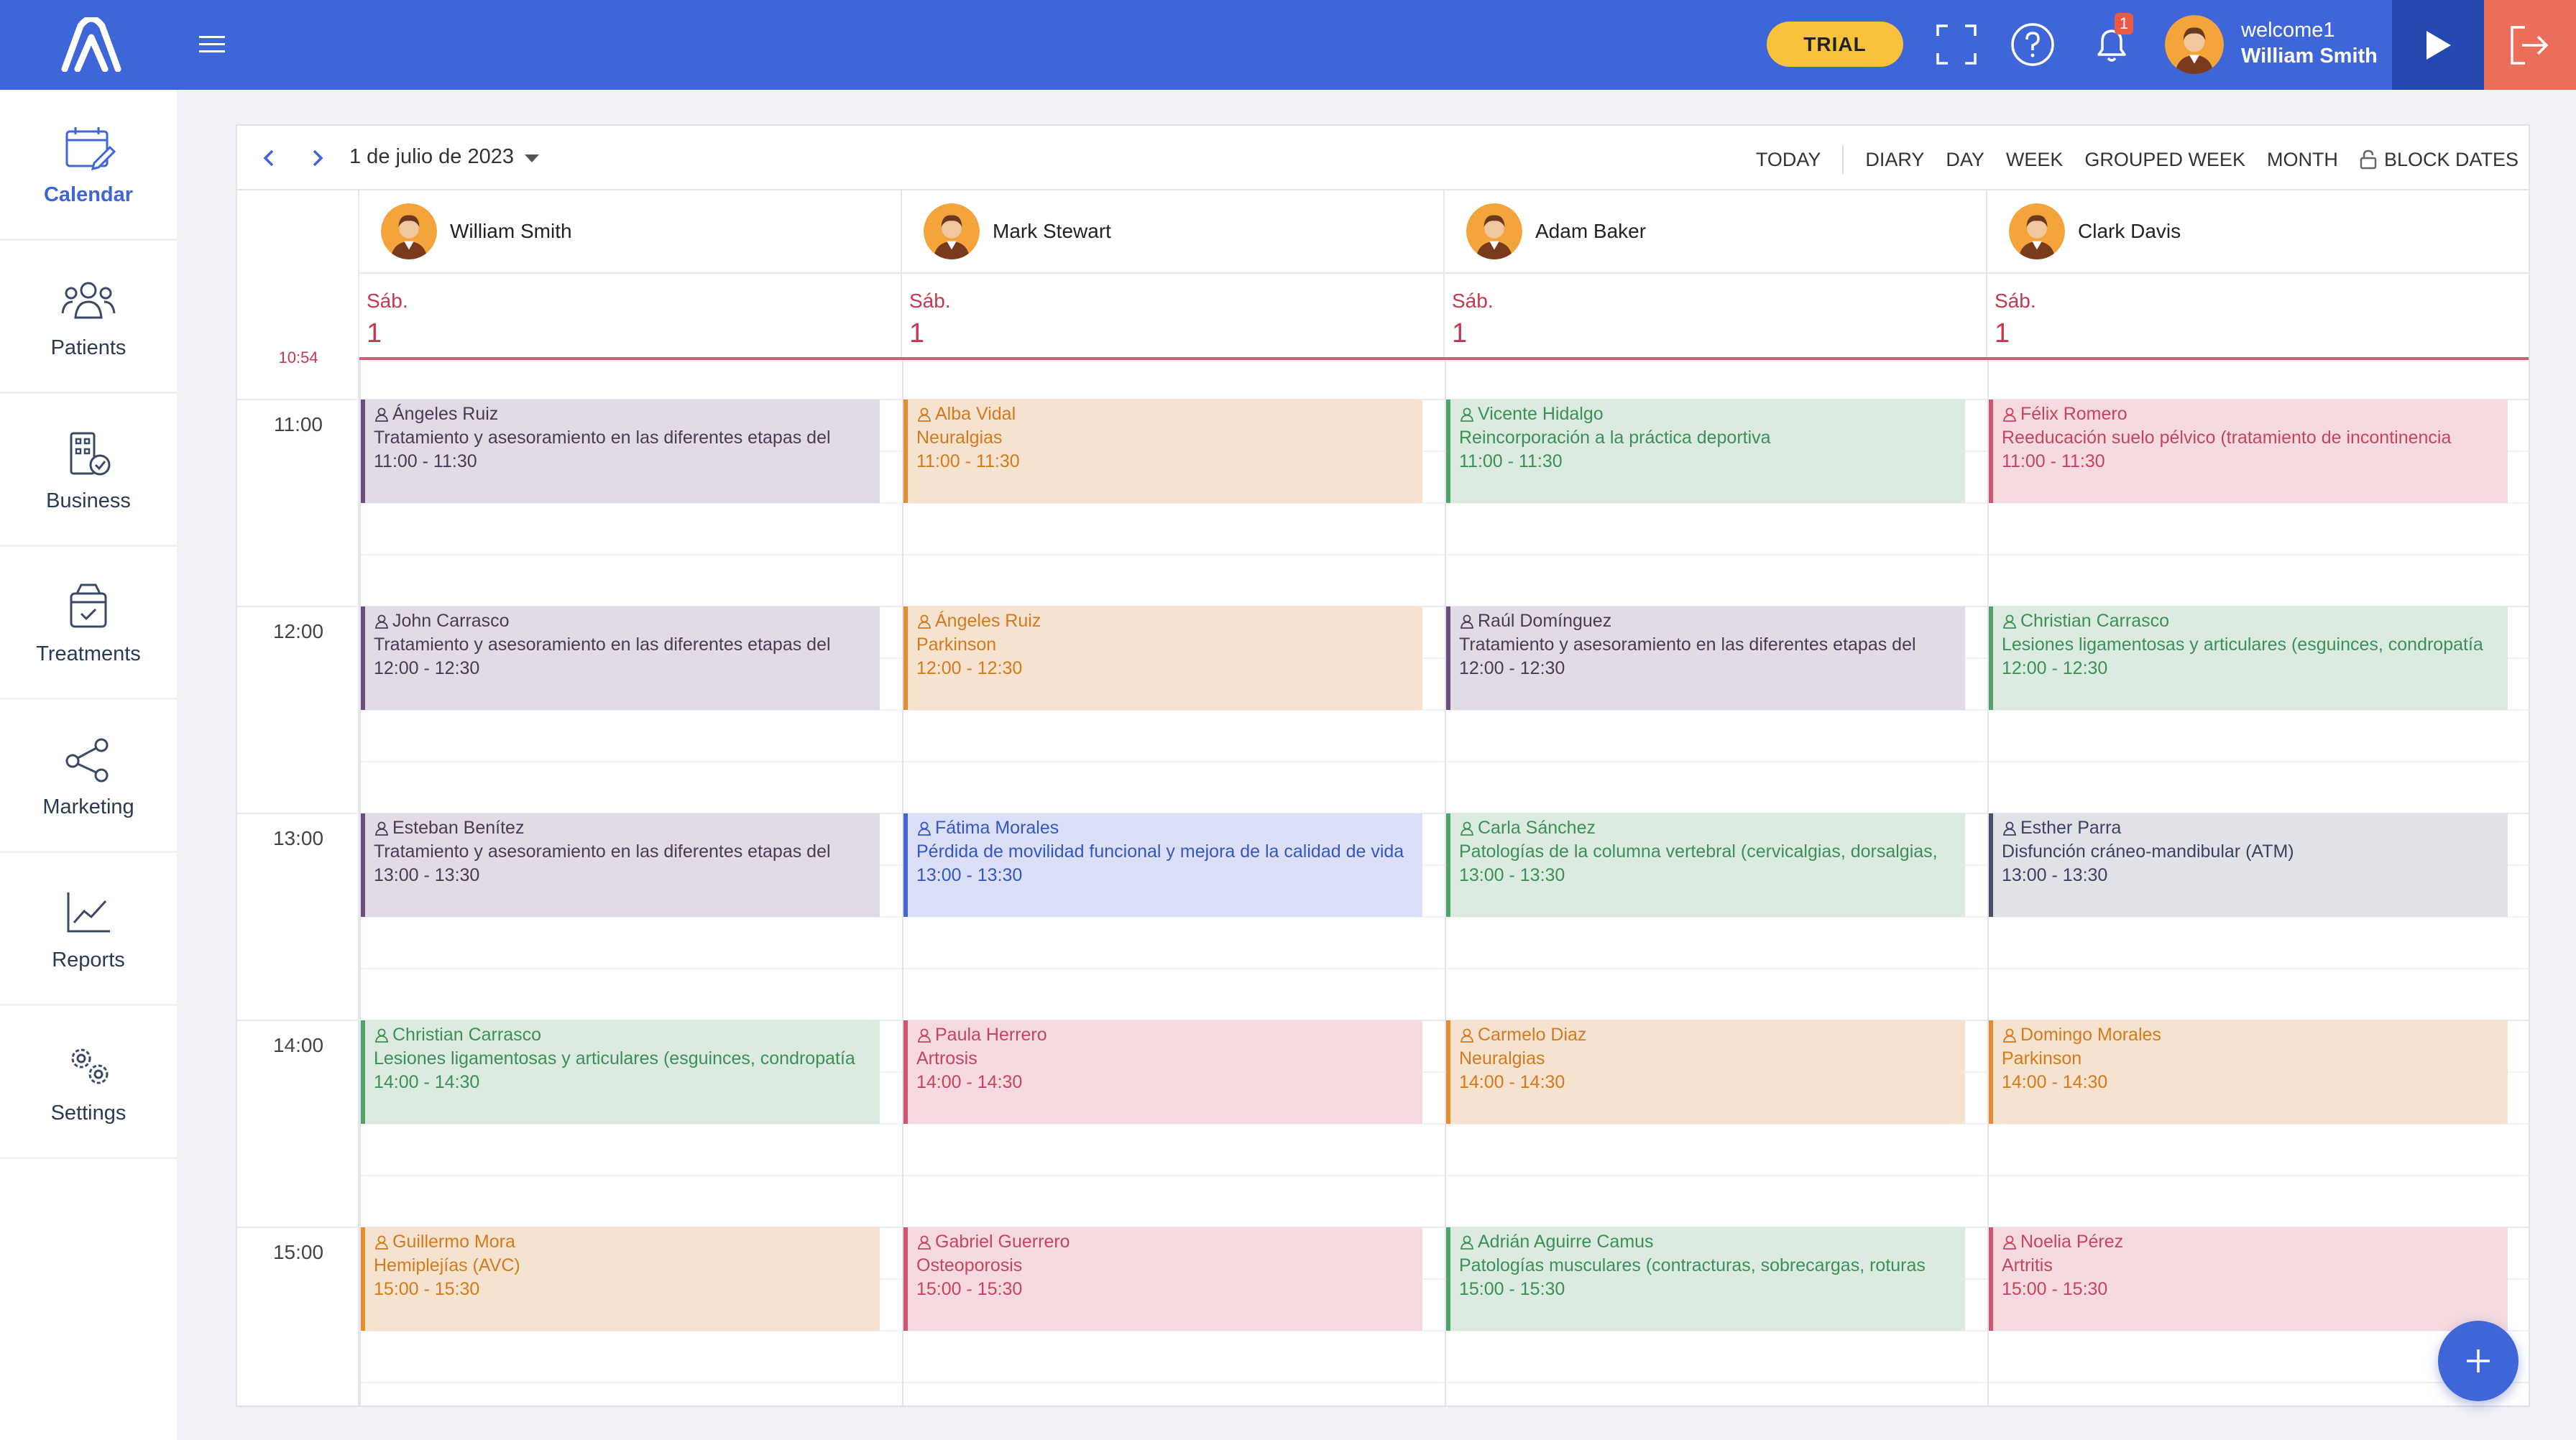  I want to click on menu-icon, so click(212, 44).